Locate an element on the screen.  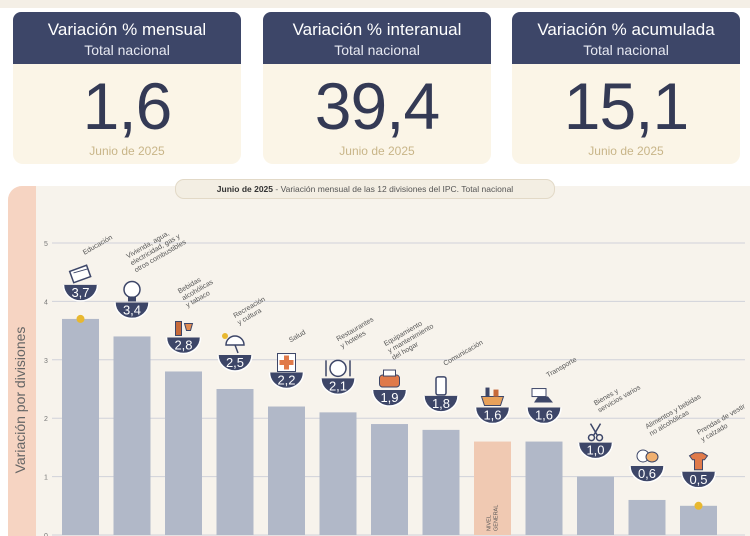
chart-caption-date: Junio de 2025 is located at coordinates (245, 189).